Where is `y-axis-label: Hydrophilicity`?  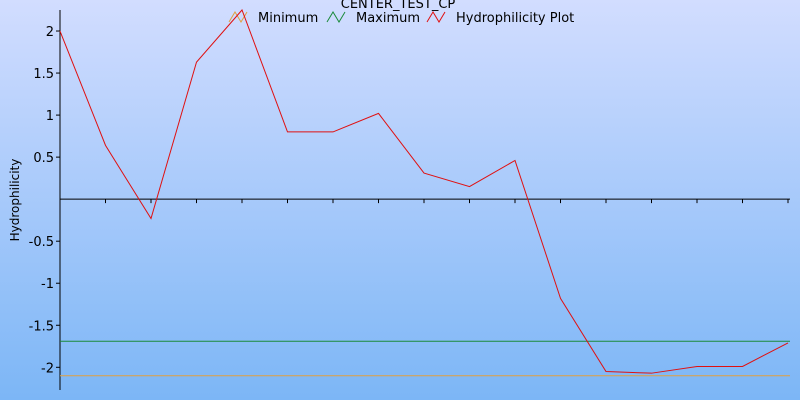 y-axis-label: Hydrophilicity is located at coordinates (15, 200).